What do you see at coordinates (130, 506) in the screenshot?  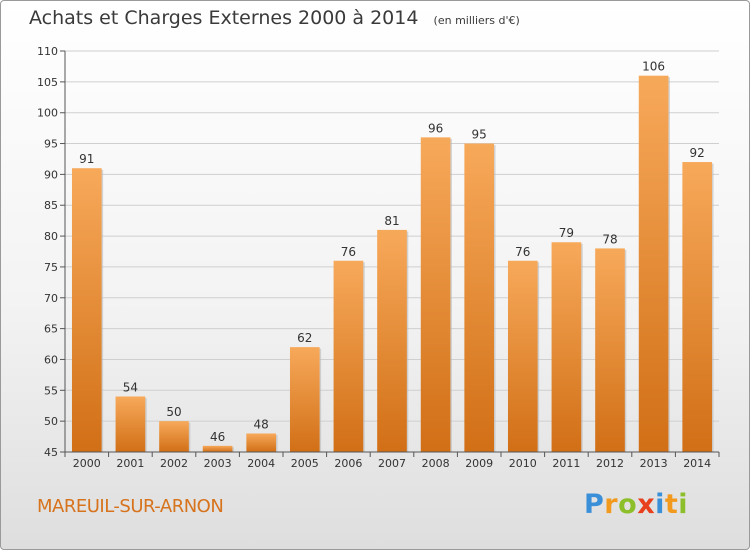 I see `place-name: MAREUIL-SUR-ARNON` at bounding box center [130, 506].